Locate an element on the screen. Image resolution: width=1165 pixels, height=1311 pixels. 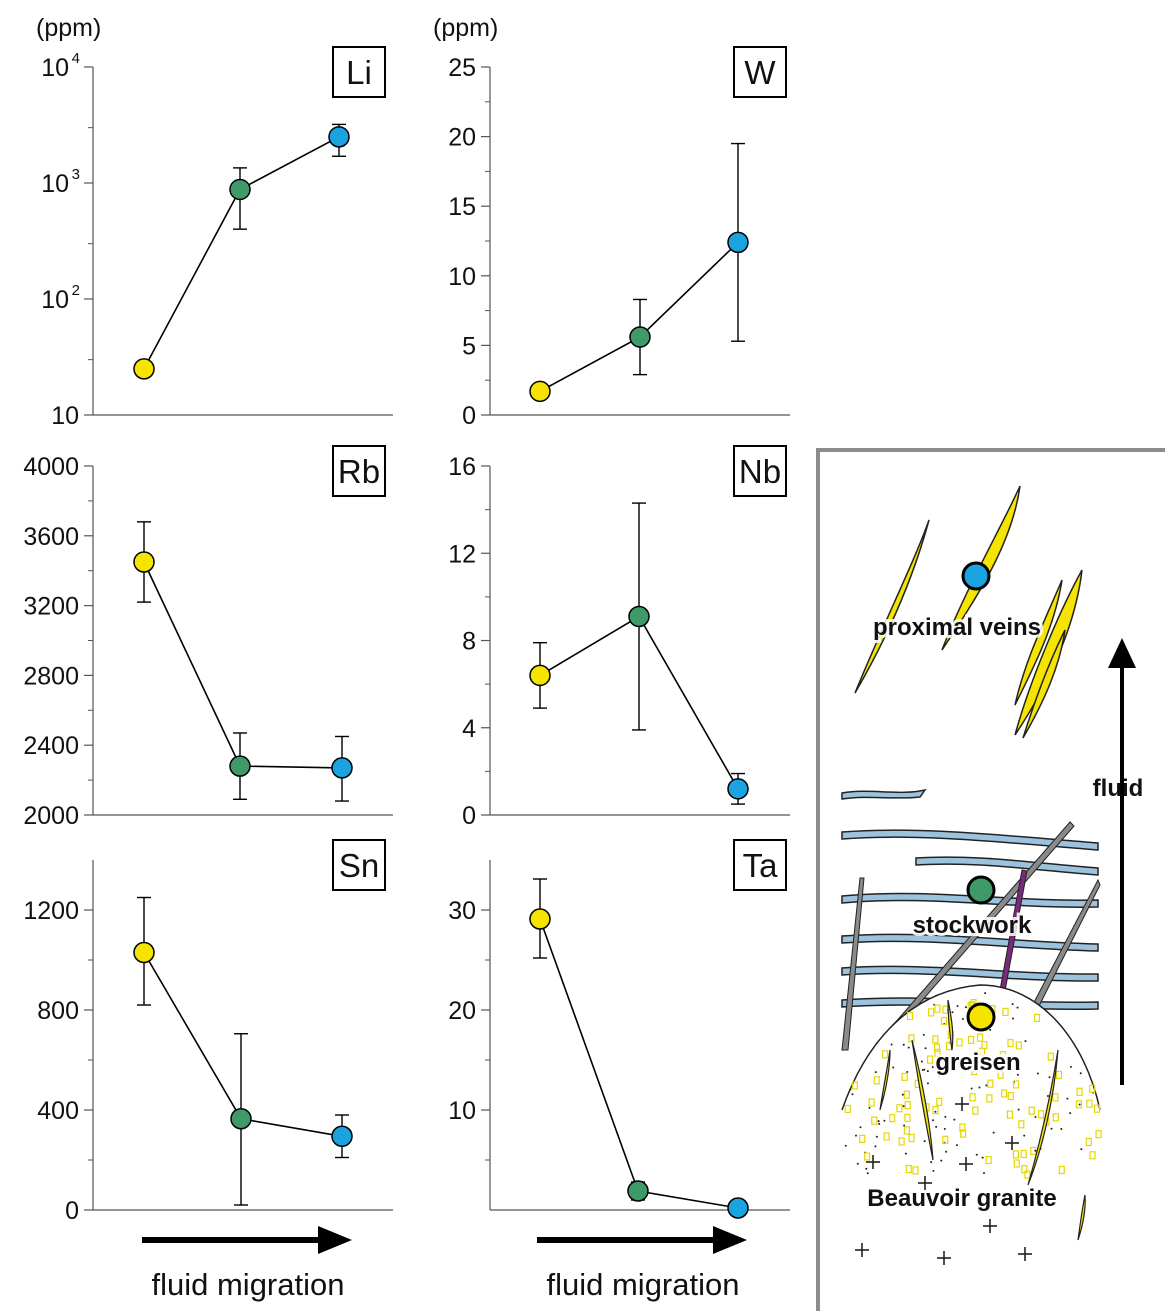
greisen-texture is located at coordinates (973, 1085).